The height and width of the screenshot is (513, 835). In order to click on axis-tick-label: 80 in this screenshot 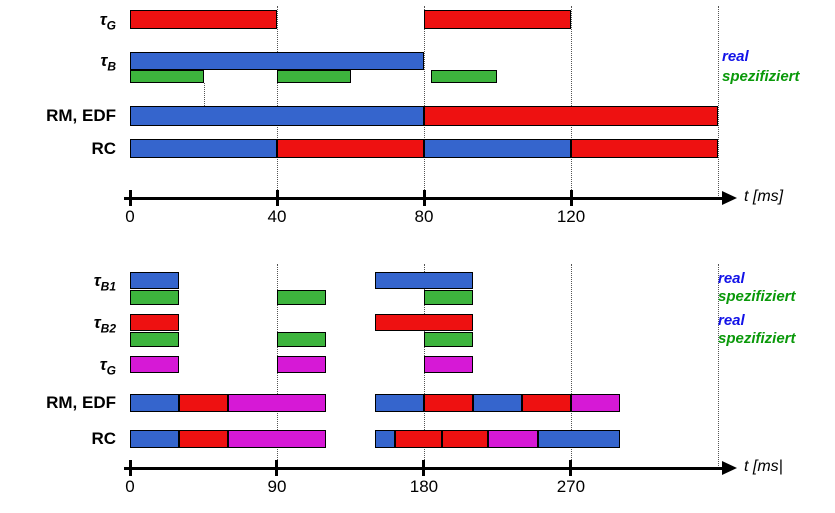, I will do `click(424, 216)`.